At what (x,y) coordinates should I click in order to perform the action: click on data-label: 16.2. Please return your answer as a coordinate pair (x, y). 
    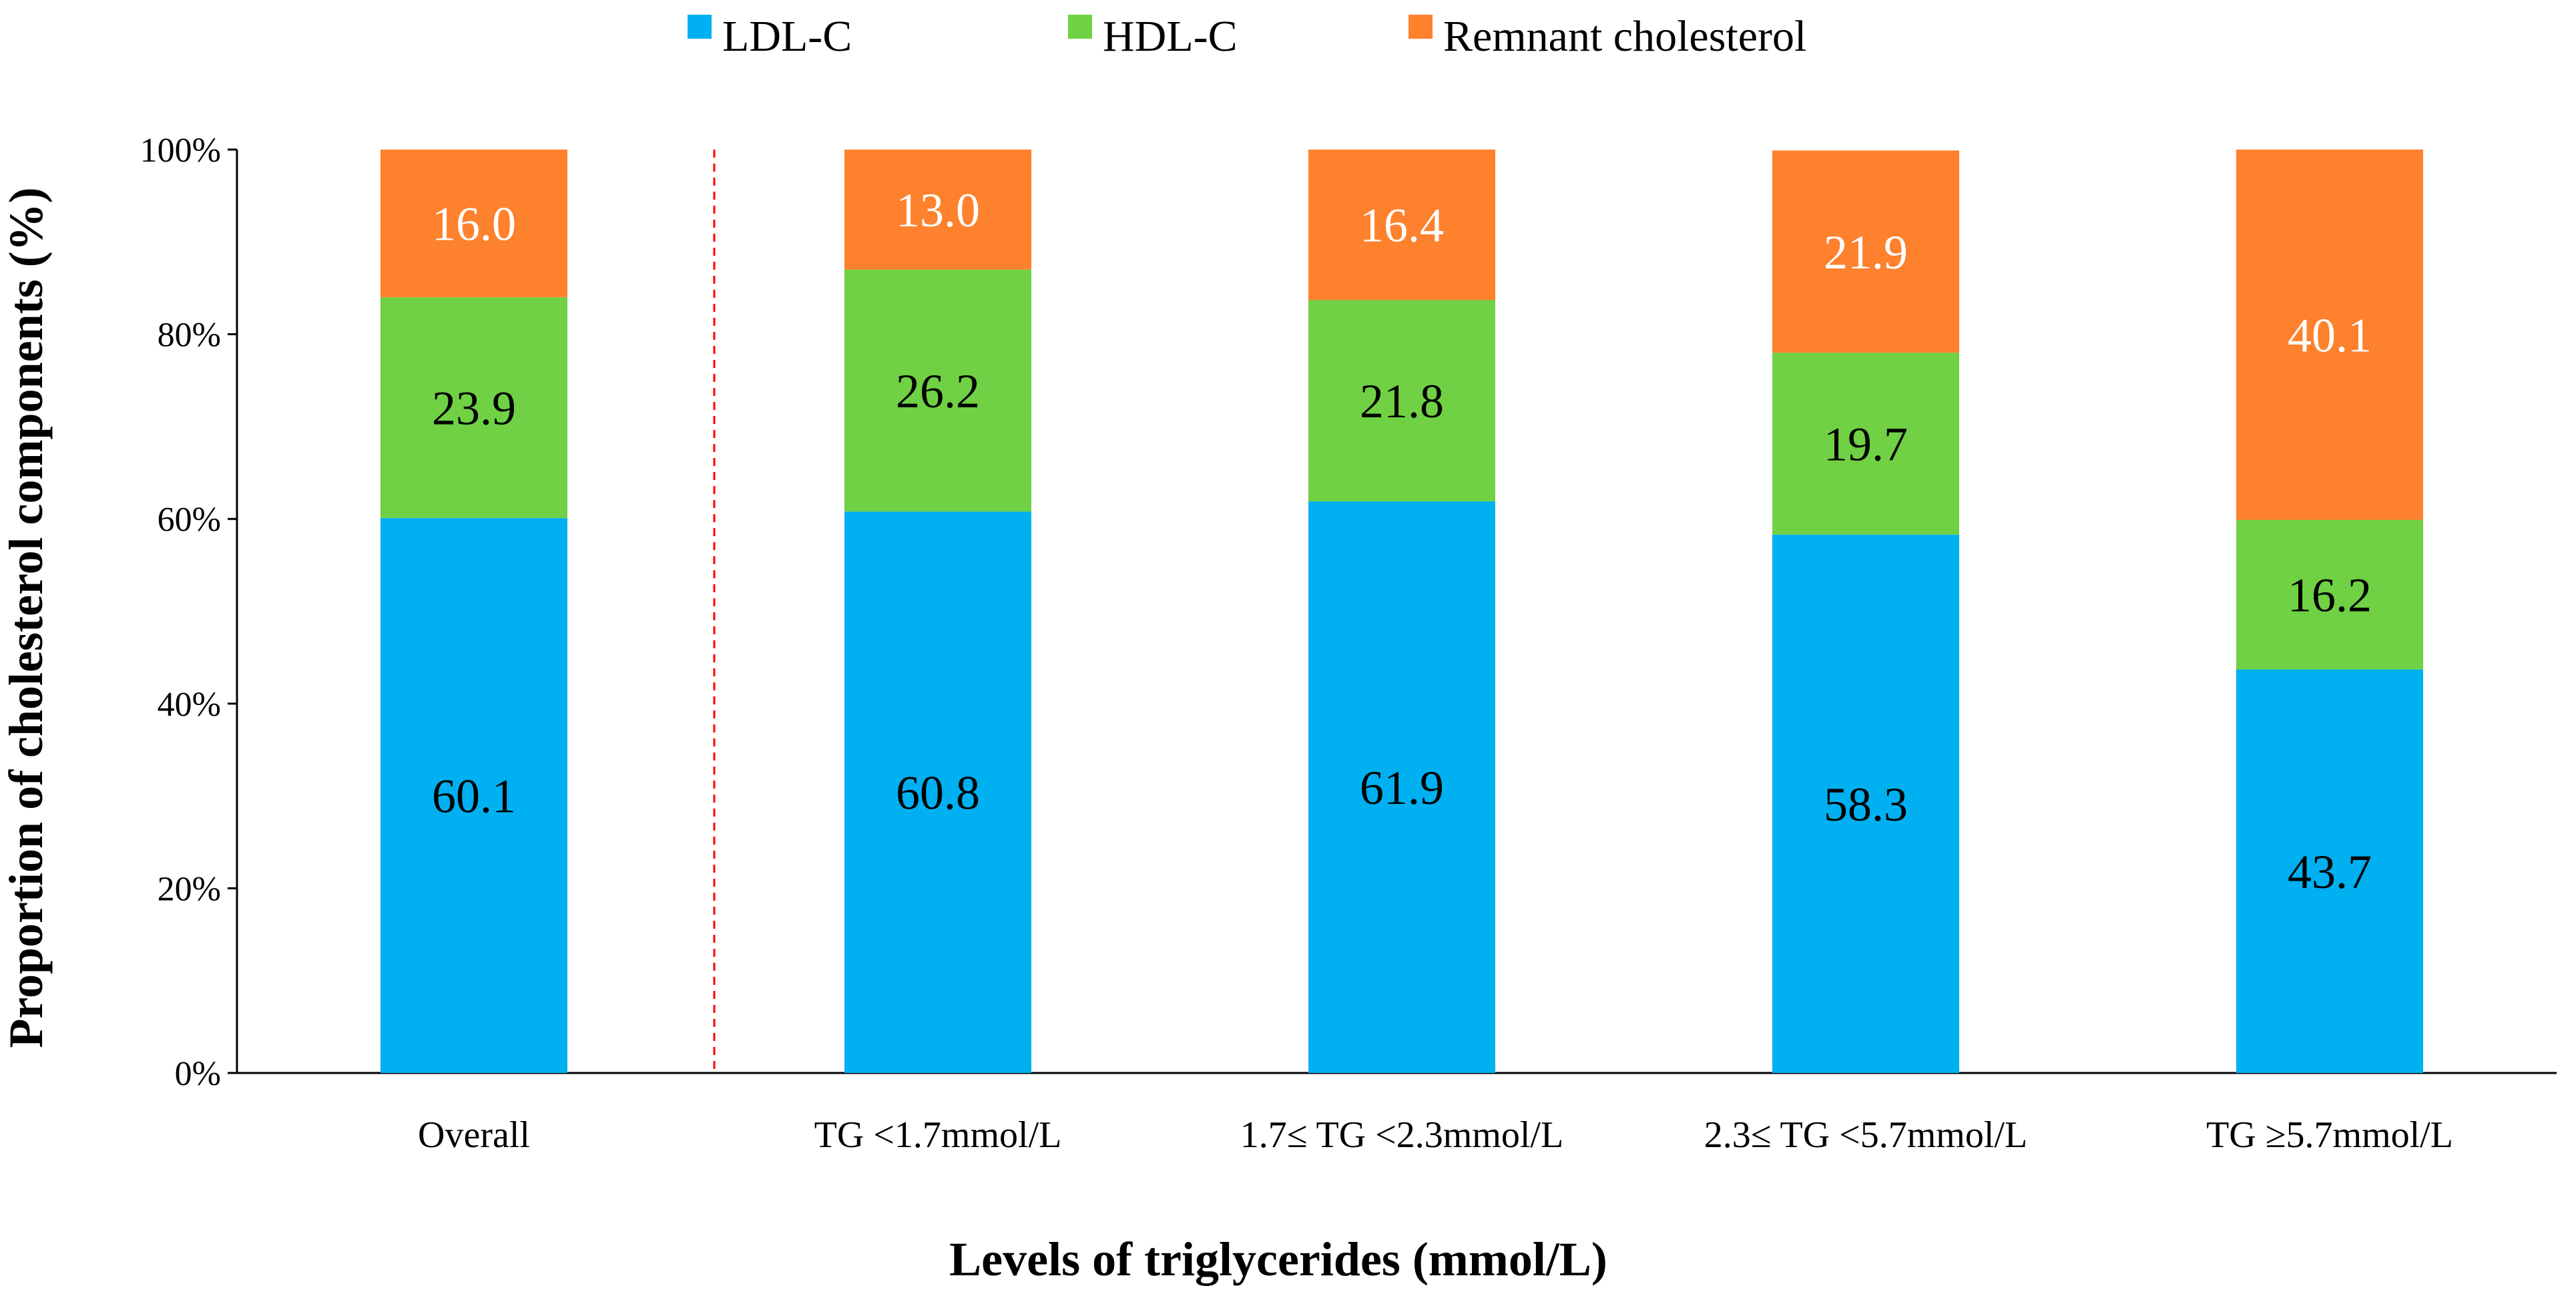
    Looking at the image, I should click on (2330, 595).